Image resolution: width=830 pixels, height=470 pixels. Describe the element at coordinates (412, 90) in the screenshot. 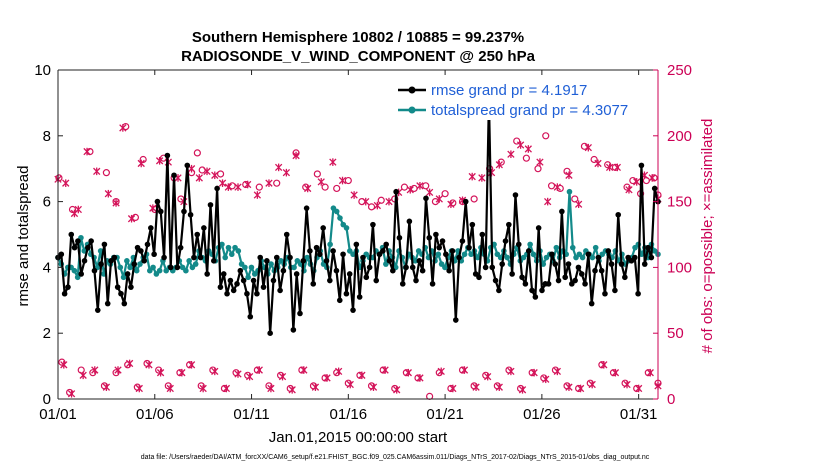

I see `legend-marker-rmse` at that location.